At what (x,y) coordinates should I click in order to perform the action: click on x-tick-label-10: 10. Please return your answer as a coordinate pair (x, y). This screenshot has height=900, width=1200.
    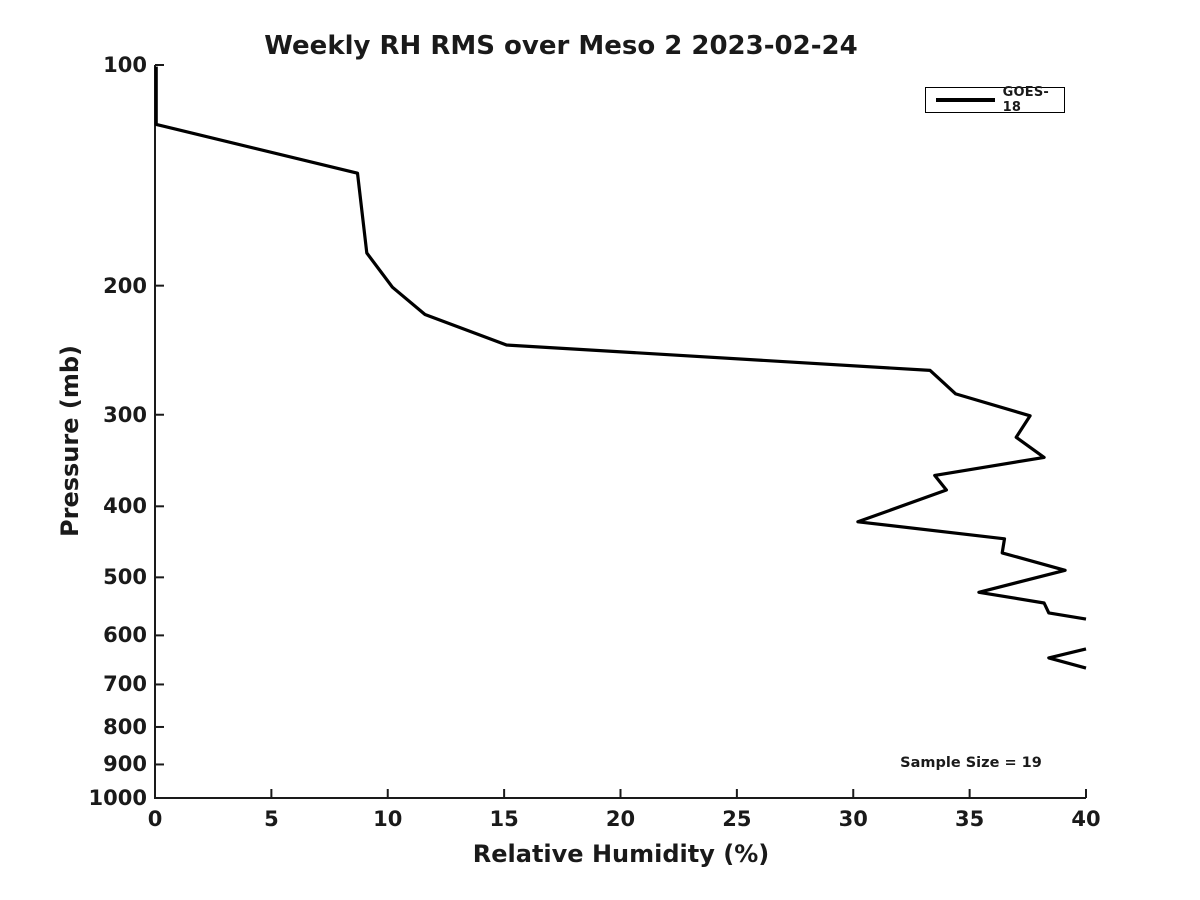
    Looking at the image, I should click on (388, 819).